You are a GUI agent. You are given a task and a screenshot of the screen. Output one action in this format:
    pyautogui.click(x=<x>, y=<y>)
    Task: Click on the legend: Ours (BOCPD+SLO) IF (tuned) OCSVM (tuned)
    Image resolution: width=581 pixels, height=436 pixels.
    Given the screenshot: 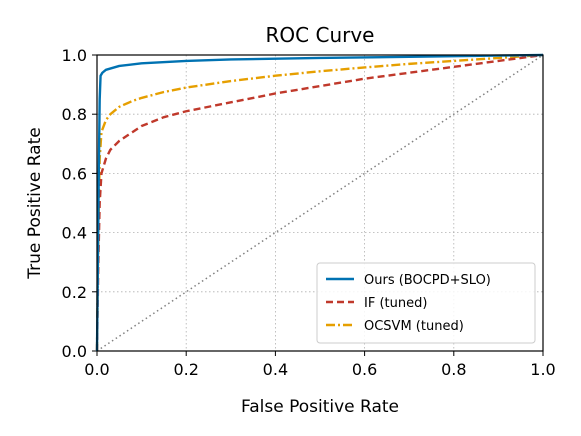 What is the action you would take?
    pyautogui.click(x=426, y=303)
    